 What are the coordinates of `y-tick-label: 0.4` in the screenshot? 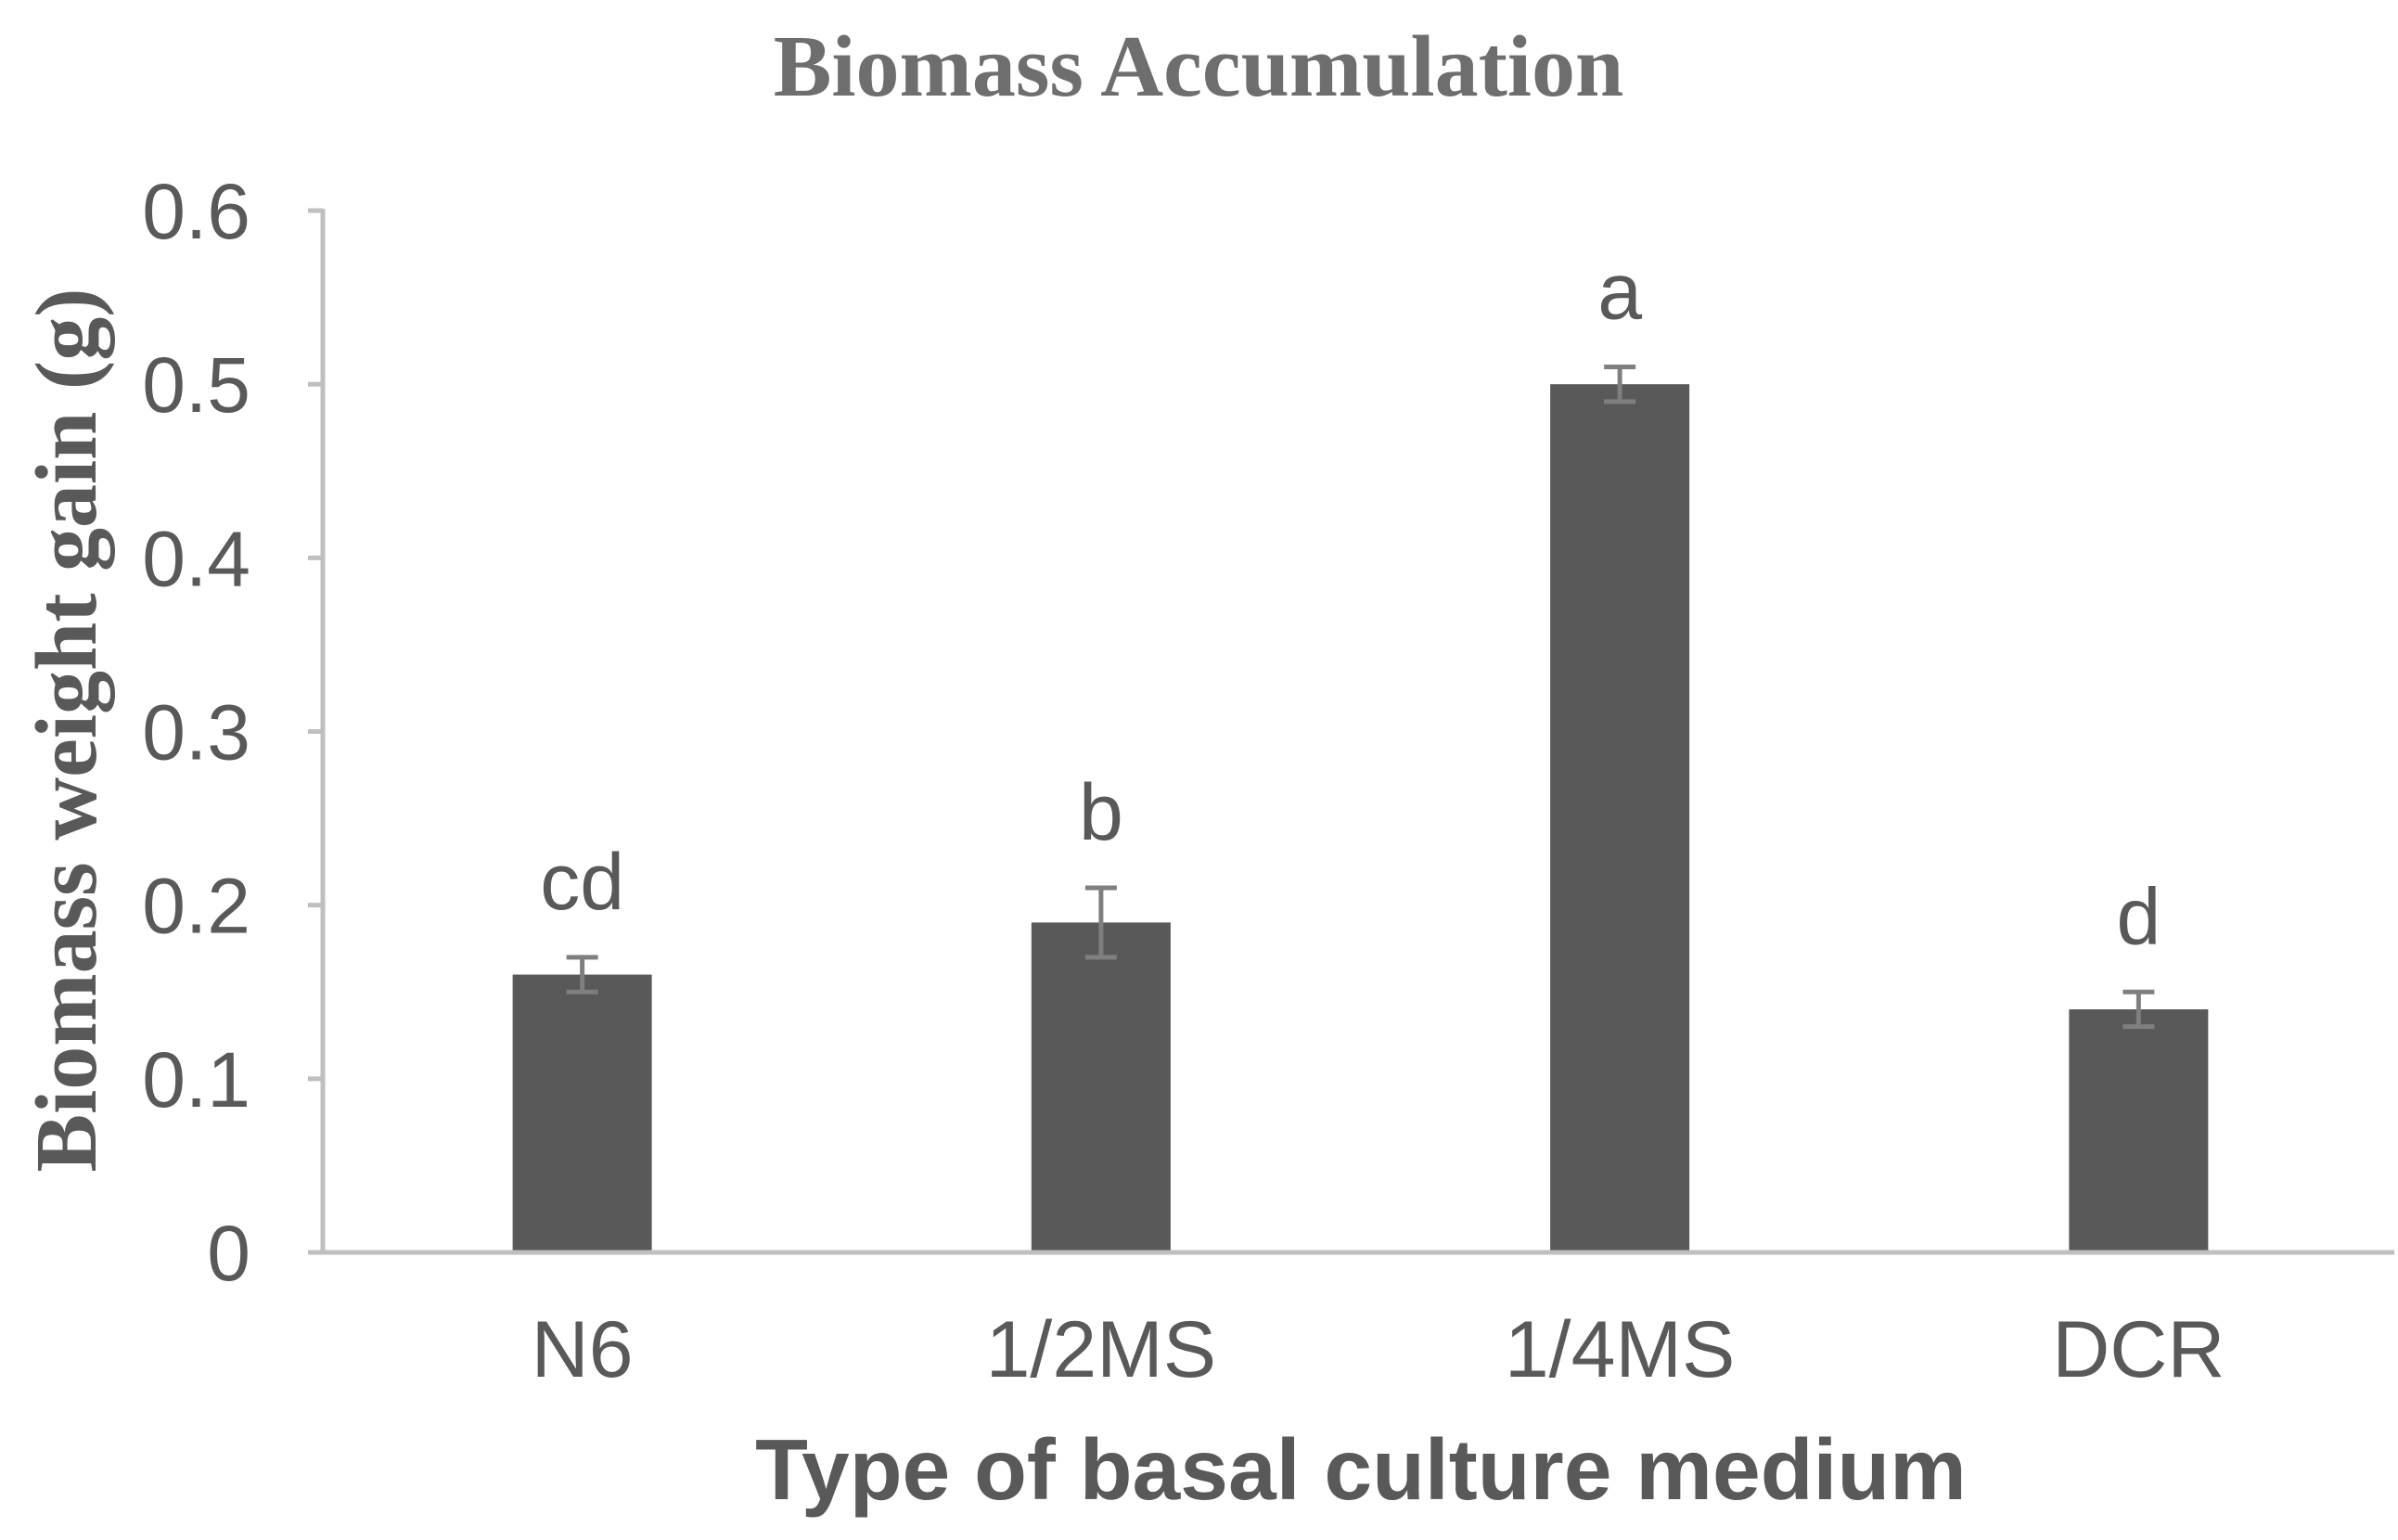 It's located at (196, 558).